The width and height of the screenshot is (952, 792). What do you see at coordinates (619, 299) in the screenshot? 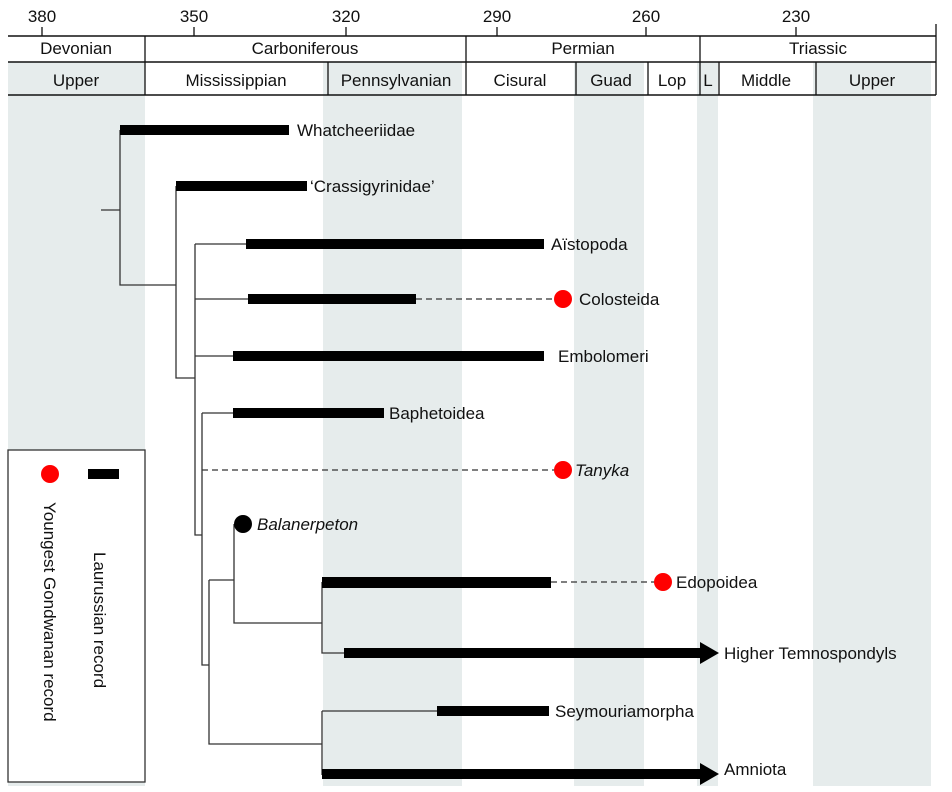
I see `label-colosteida: Colosteida` at bounding box center [619, 299].